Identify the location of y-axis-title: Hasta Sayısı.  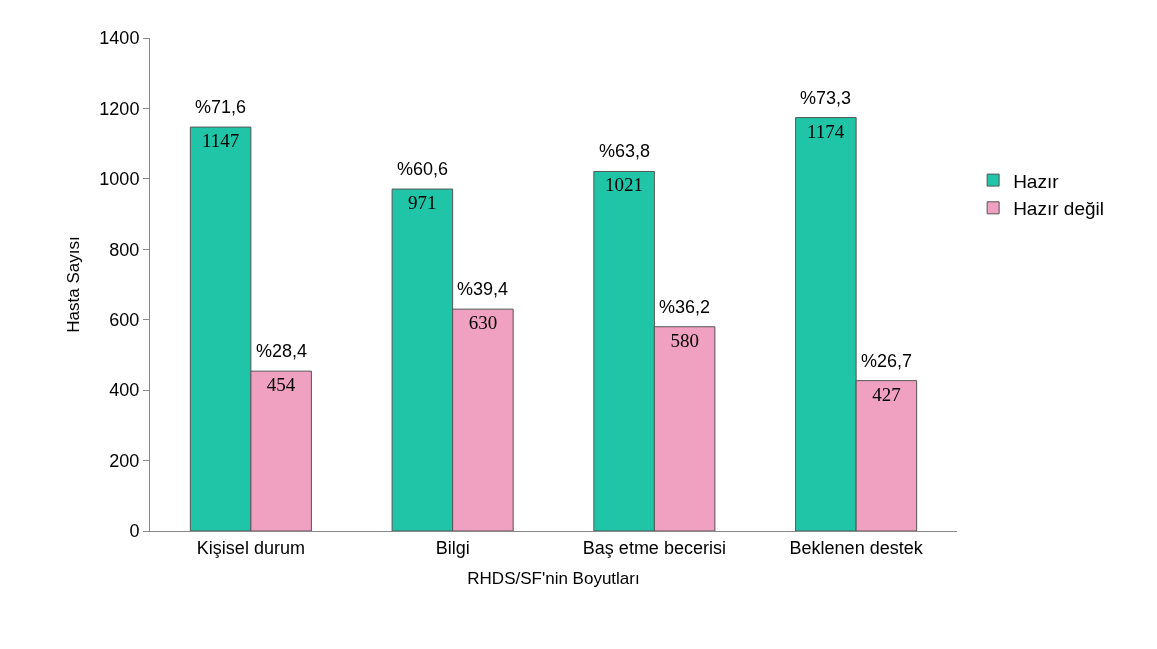
(73, 284).